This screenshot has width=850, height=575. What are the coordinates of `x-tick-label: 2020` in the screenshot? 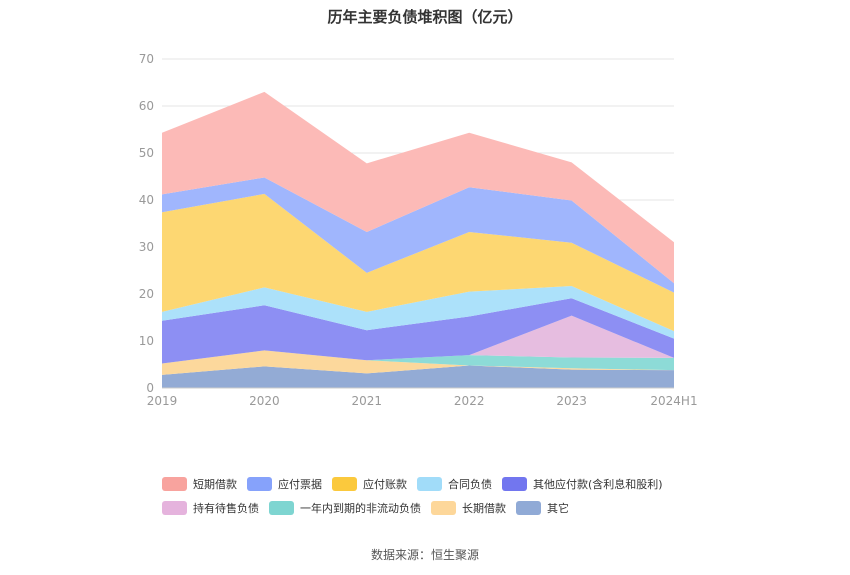 It's located at (264, 401).